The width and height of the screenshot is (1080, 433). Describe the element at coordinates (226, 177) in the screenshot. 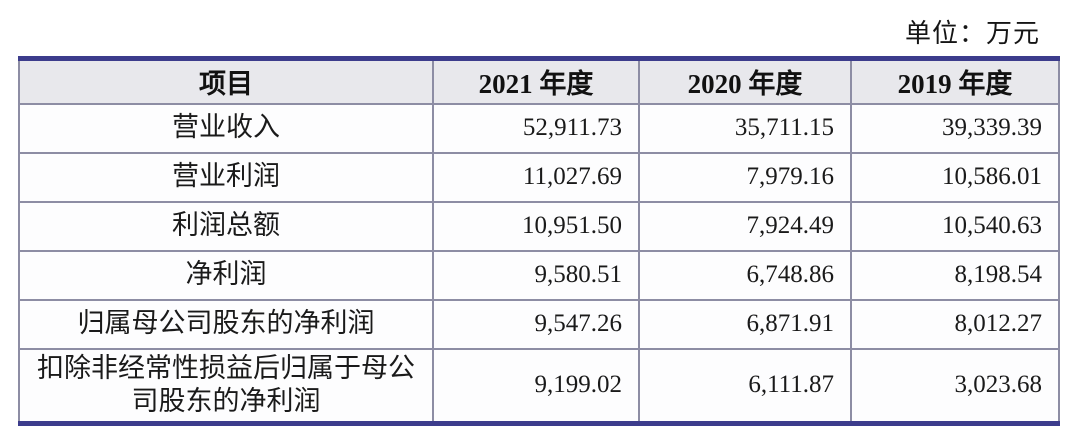

I see `row-label: 营业利润` at that location.